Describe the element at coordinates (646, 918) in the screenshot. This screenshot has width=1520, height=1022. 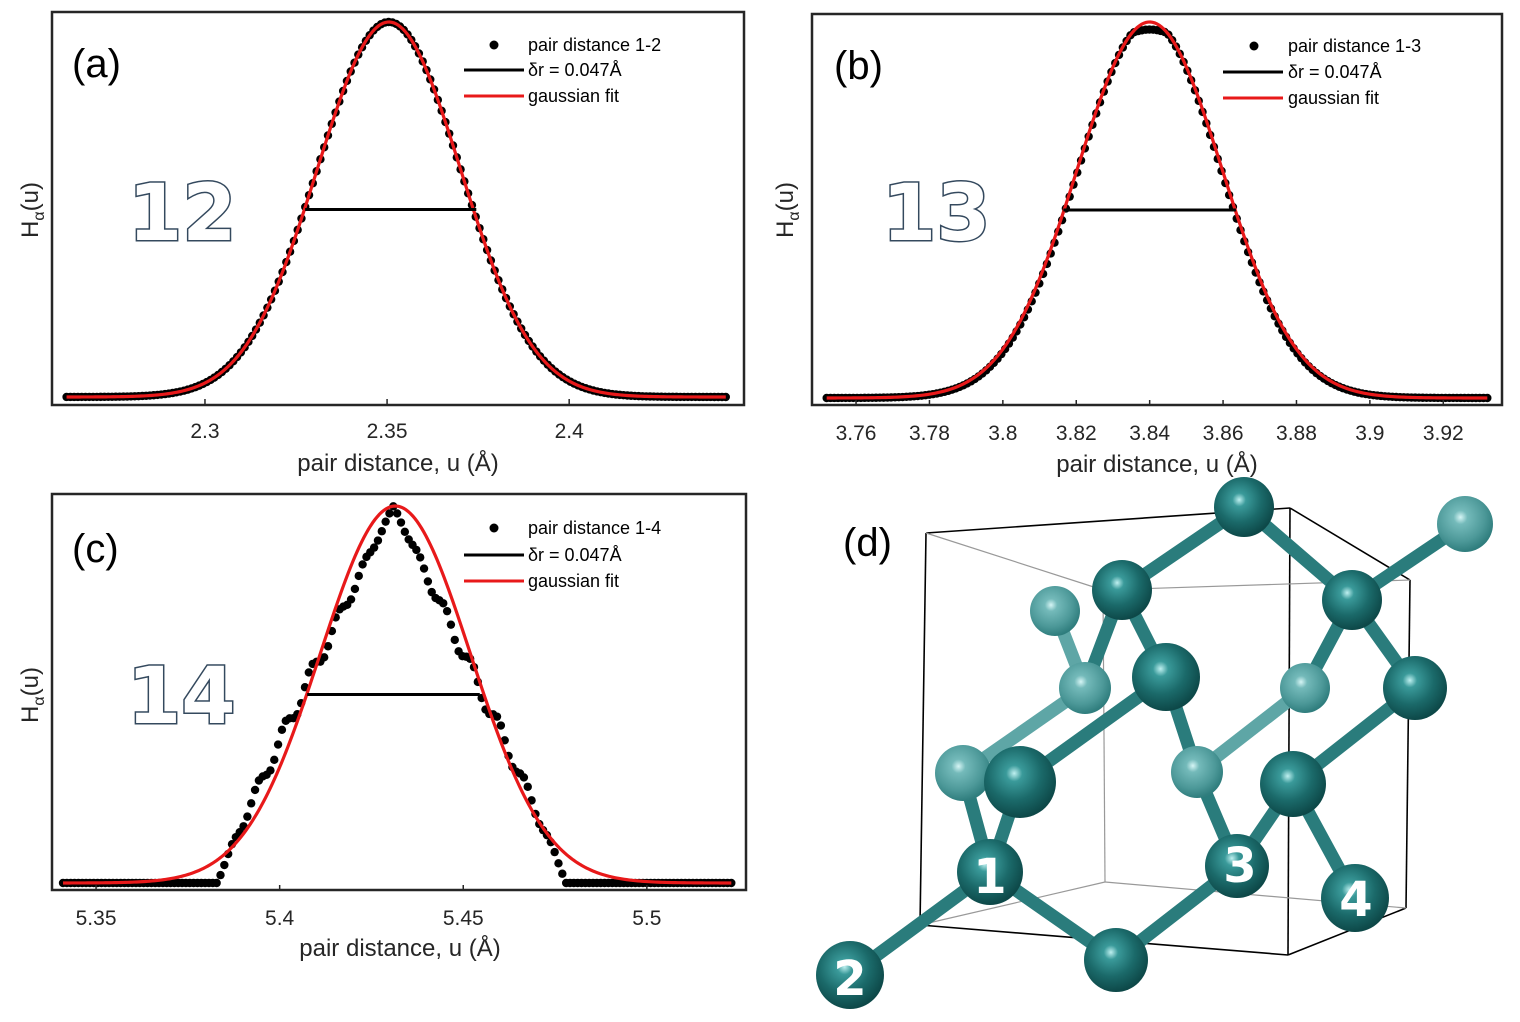
I see `x-tick-label: 5.5` at that location.